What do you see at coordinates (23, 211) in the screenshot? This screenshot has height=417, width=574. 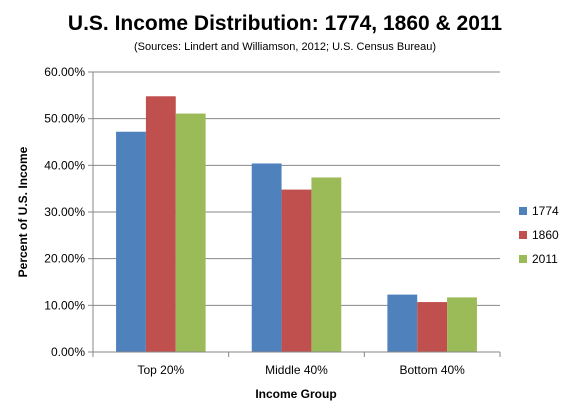 I see `y-axis-title: Percent of U.S. Income` at bounding box center [23, 211].